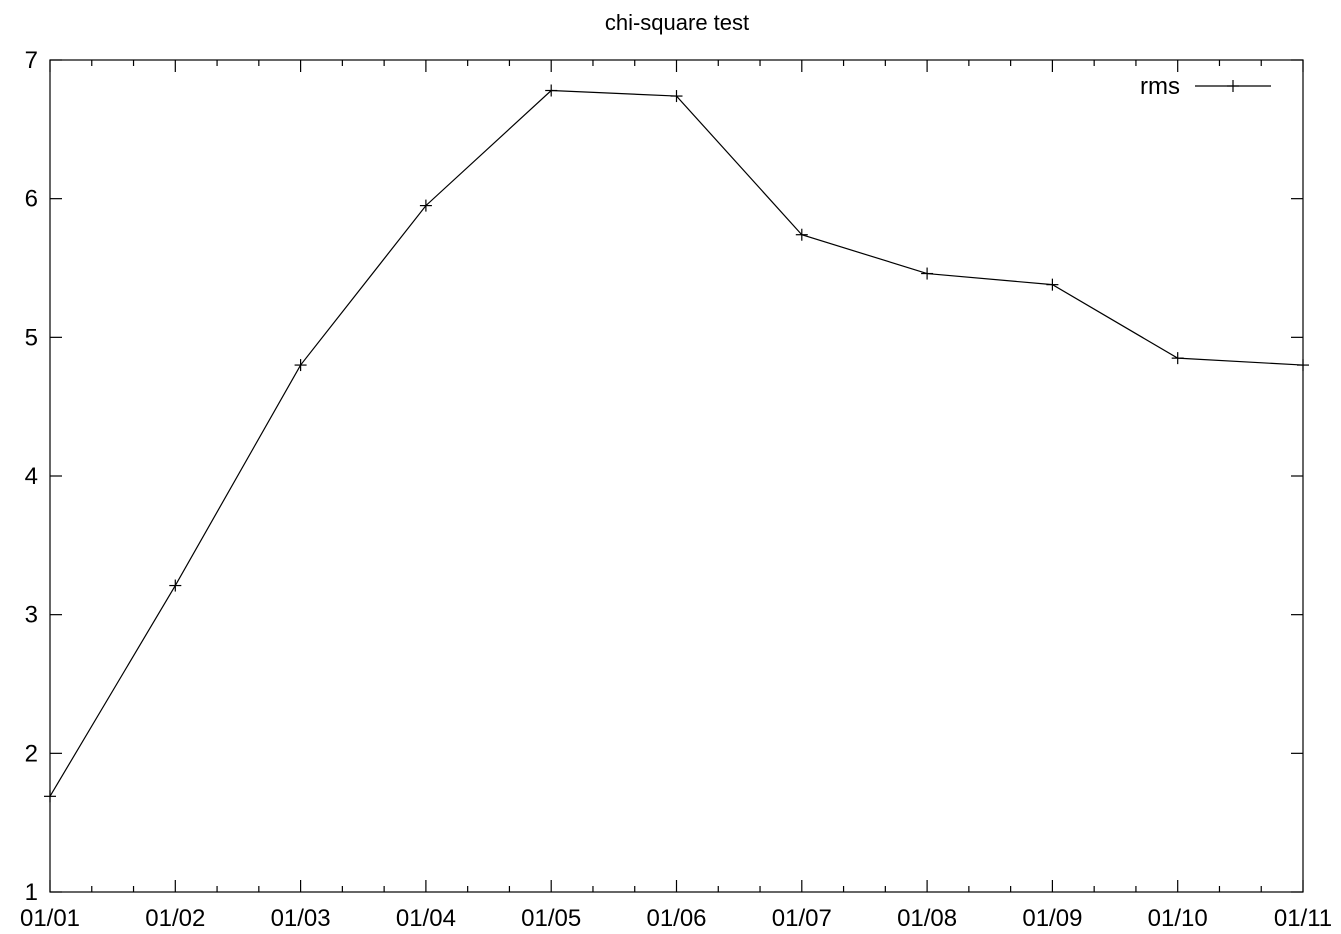 The height and width of the screenshot is (934, 1341). Describe the element at coordinates (31, 615) in the screenshot. I see `y-tick-label: 3` at that location.